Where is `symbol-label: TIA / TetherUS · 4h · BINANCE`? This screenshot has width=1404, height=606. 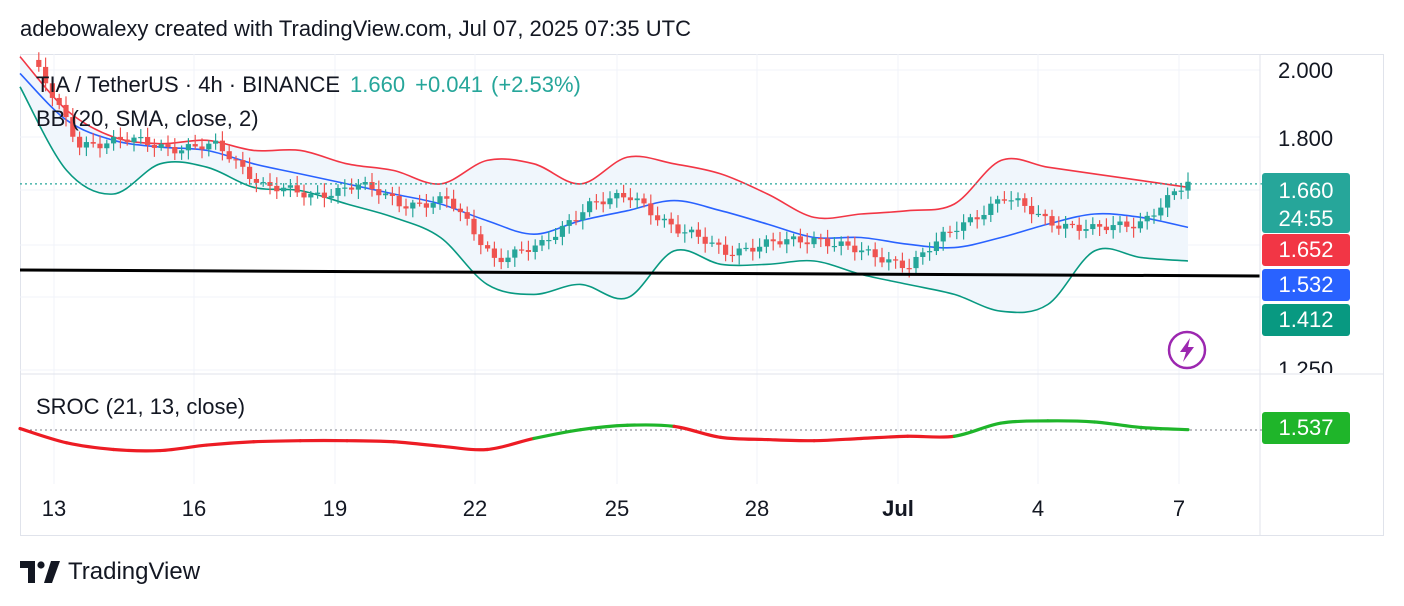
symbol-label: TIA / TetherUS · 4h · BINANCE is located at coordinates (188, 84).